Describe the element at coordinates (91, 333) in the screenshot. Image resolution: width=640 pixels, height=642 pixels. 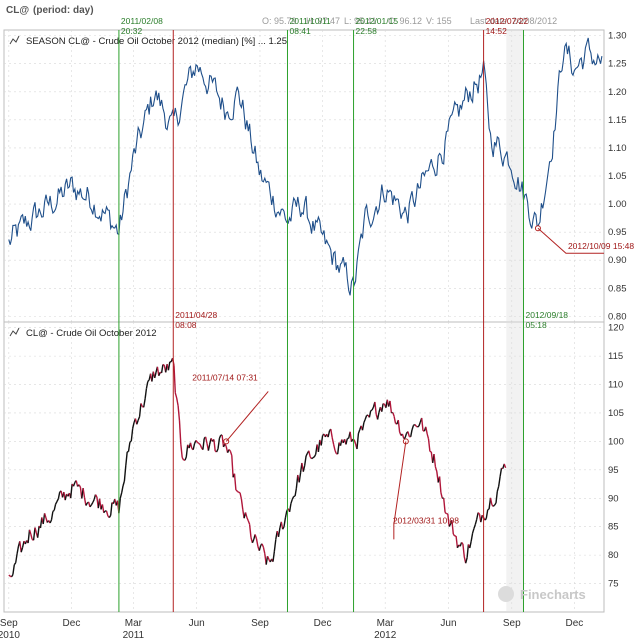
I see `price-title: CL@ - Crude Oil October 2012` at that location.